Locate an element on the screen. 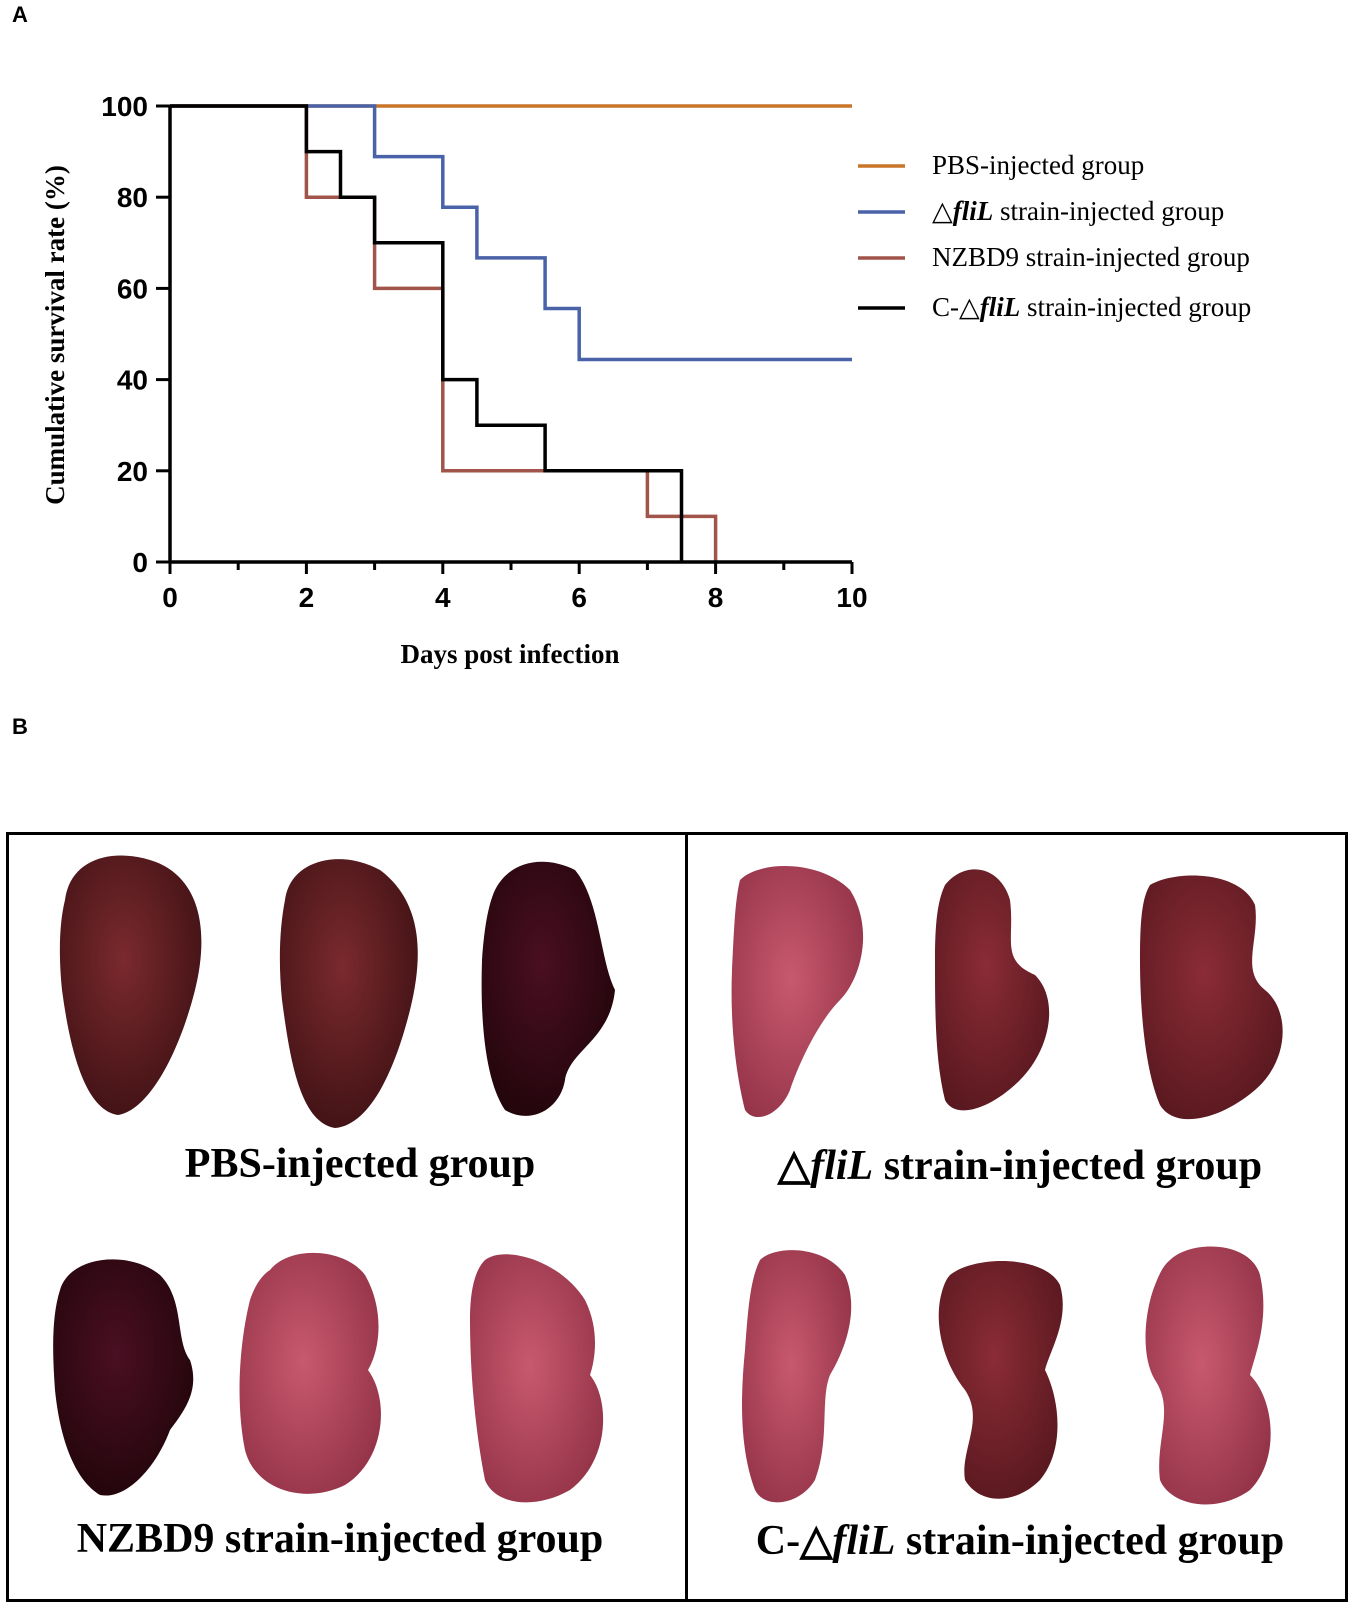 The image size is (1358, 1609). y-tick-label-4: 80 is located at coordinates (132, 197).